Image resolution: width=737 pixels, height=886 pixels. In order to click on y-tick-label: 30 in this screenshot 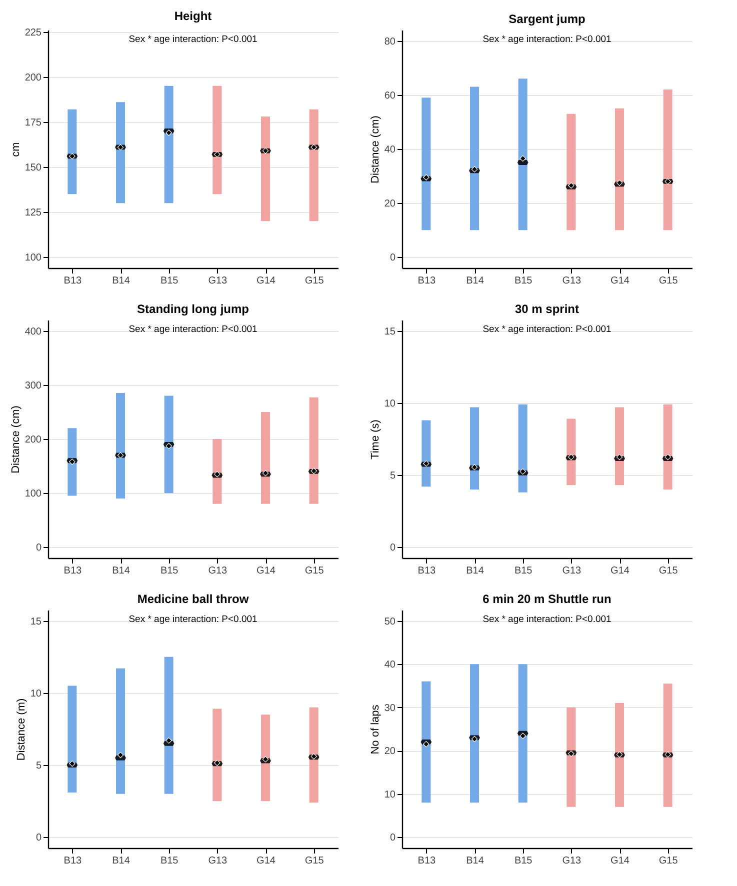, I will do `click(390, 708)`.